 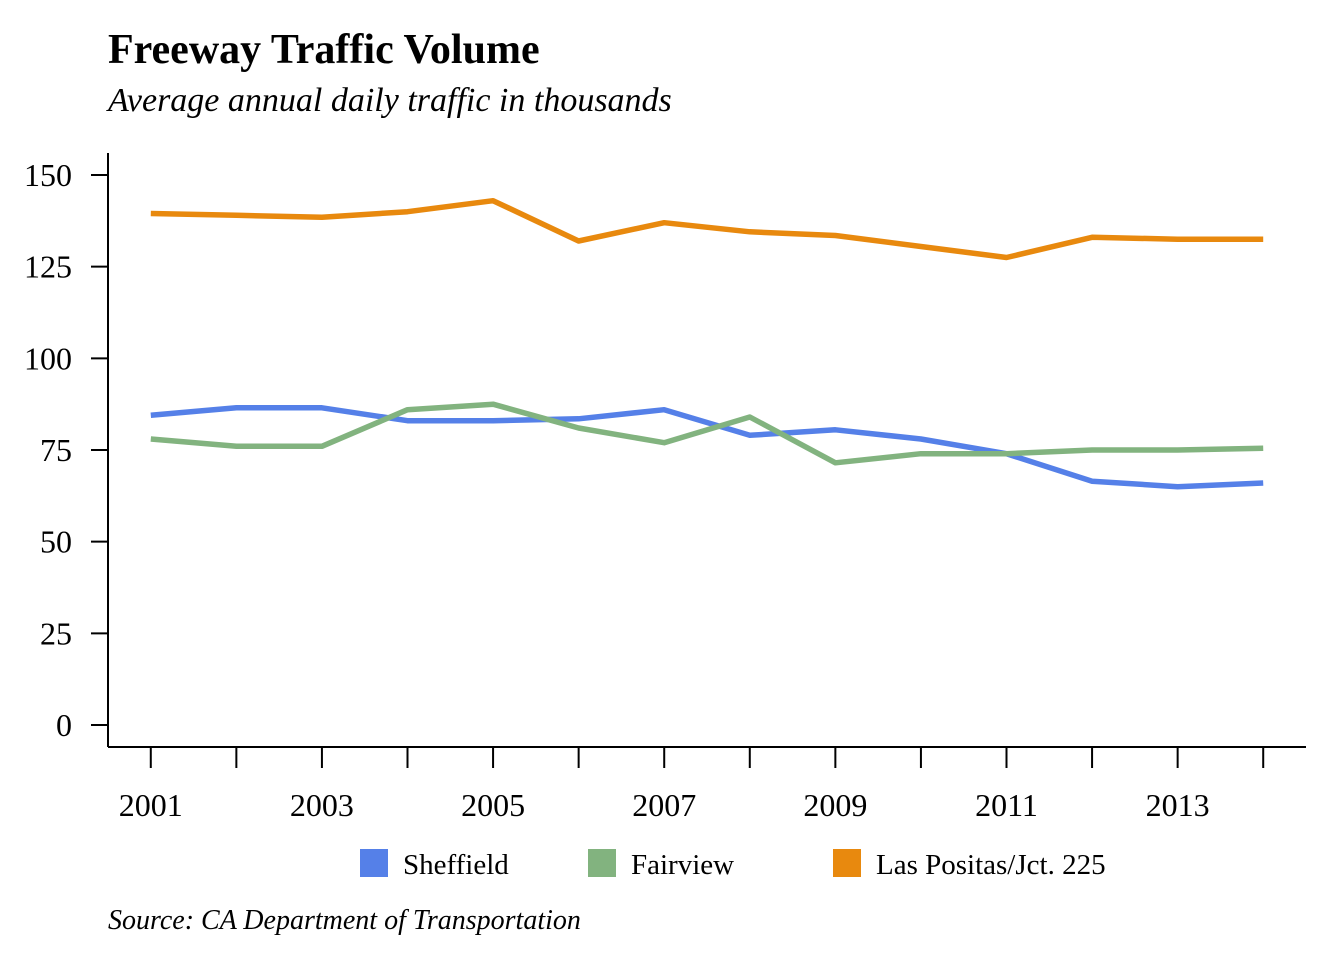 What do you see at coordinates (664, 805) in the screenshot?
I see `x-tick-label-2007: 2007` at bounding box center [664, 805].